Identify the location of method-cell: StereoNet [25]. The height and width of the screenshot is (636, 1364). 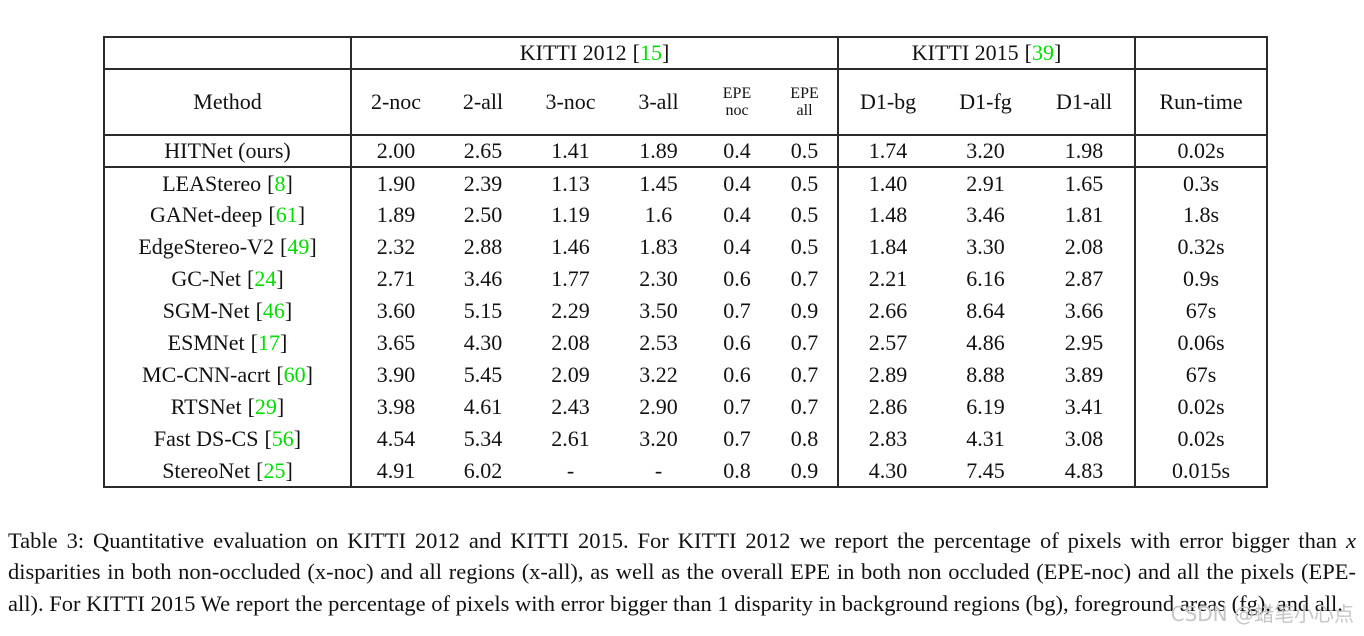
(227, 470).